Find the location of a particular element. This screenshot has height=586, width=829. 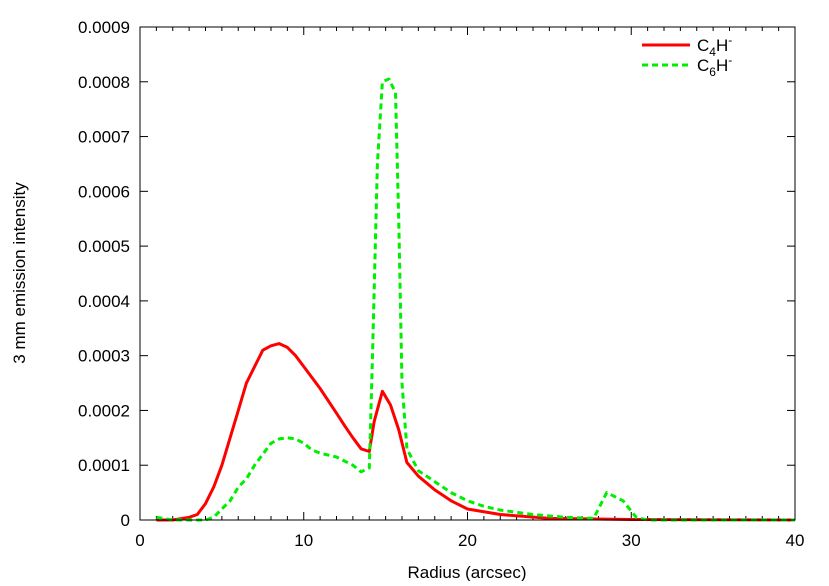

y-tick-label: 0.0004 is located at coordinates (104, 301).